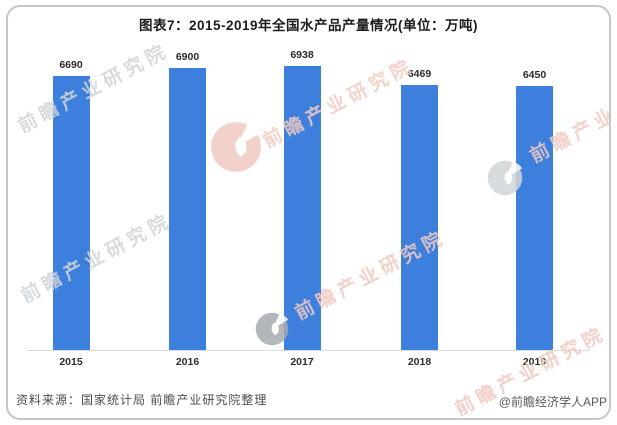 This screenshot has height=425, width=617. What do you see at coordinates (308, 350) in the screenshot?
I see `x-axis-line` at bounding box center [308, 350].